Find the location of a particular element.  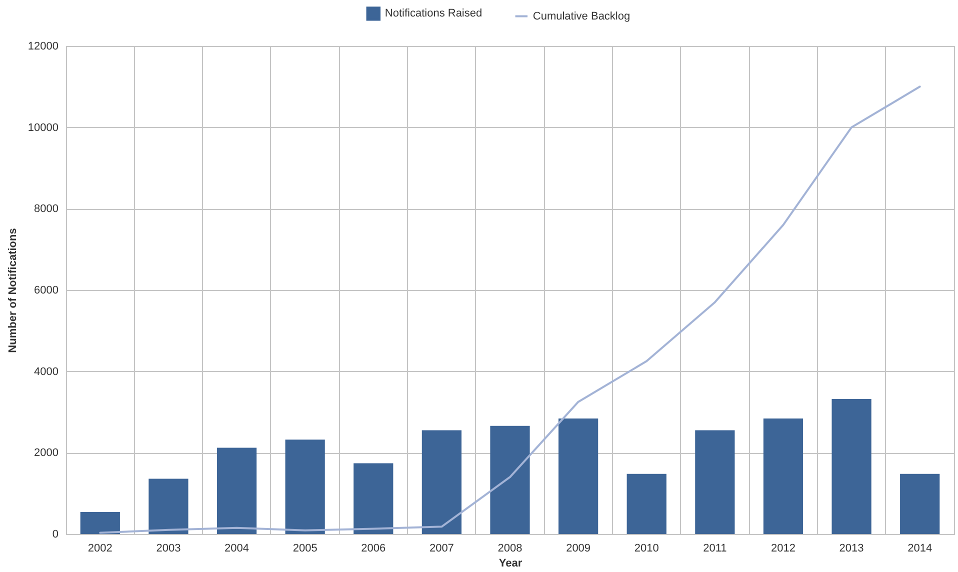

x-axis-title: Year is located at coordinates (510, 564).